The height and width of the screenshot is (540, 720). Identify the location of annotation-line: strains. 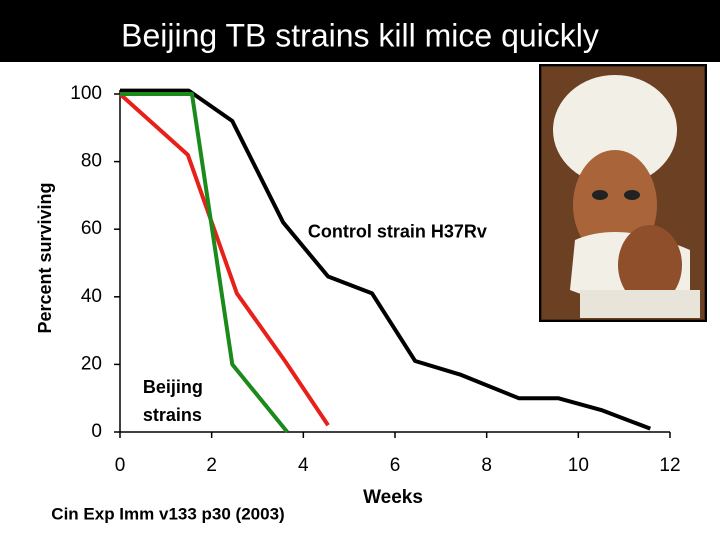
(172, 415).